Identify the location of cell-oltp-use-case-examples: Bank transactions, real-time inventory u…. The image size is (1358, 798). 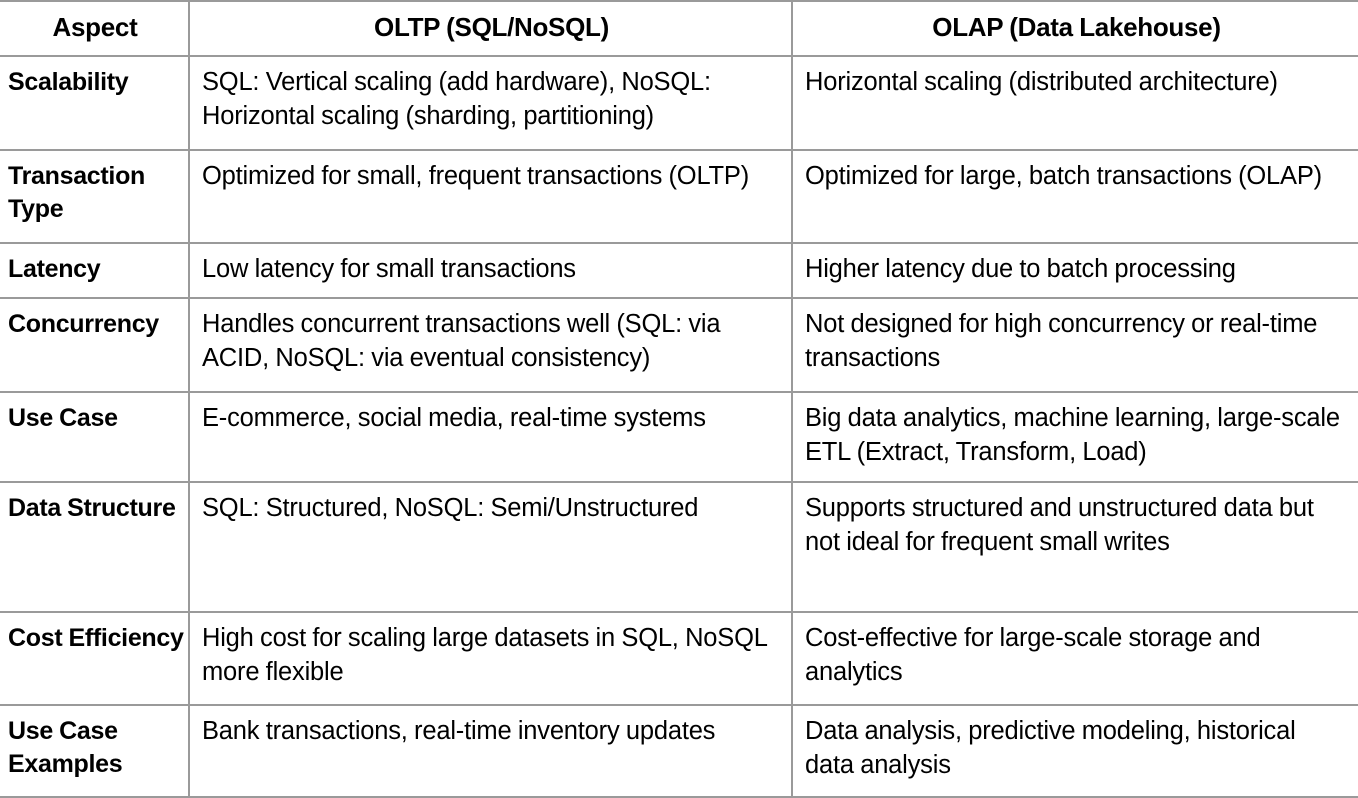
(490, 751).